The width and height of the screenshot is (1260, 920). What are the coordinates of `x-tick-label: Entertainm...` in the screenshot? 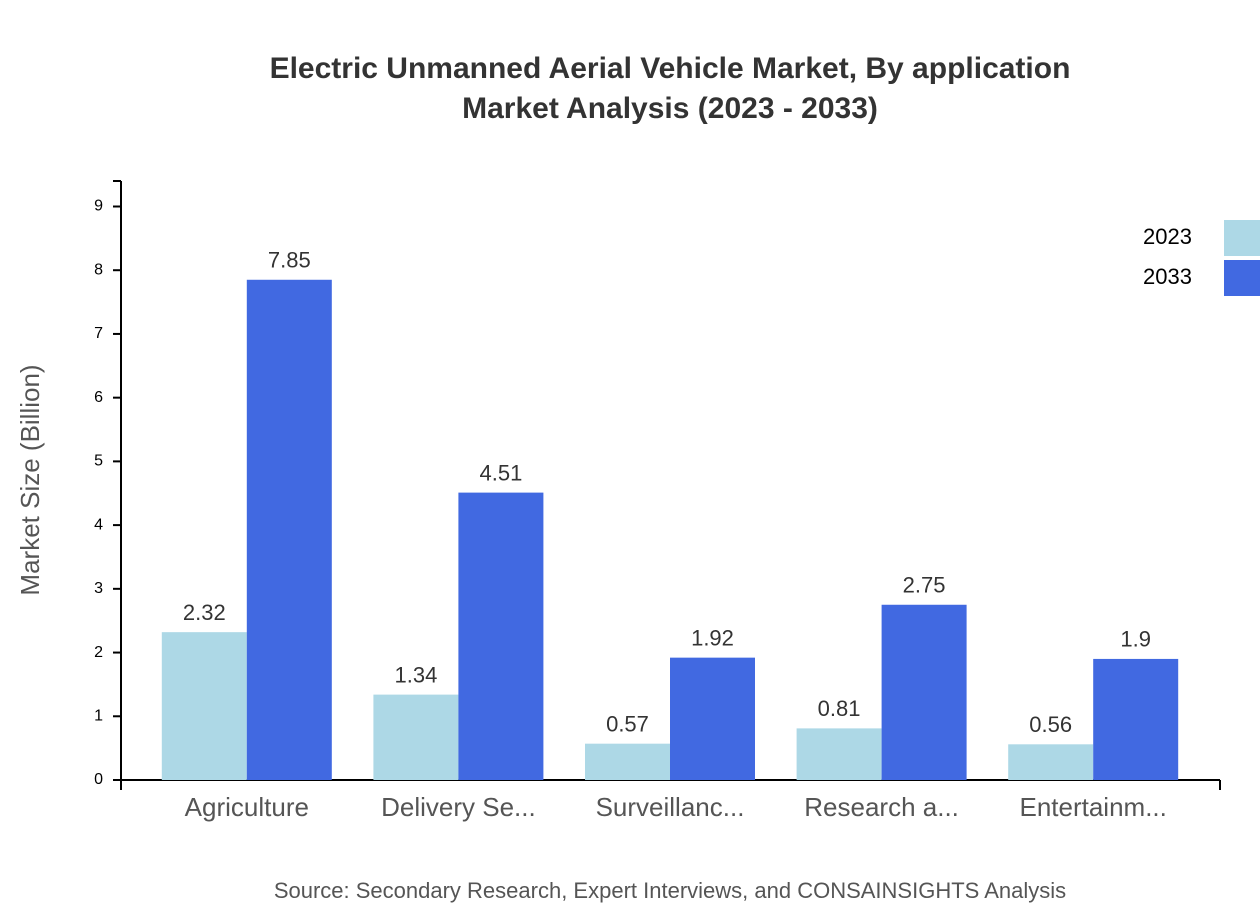 It's located at (1092, 807).